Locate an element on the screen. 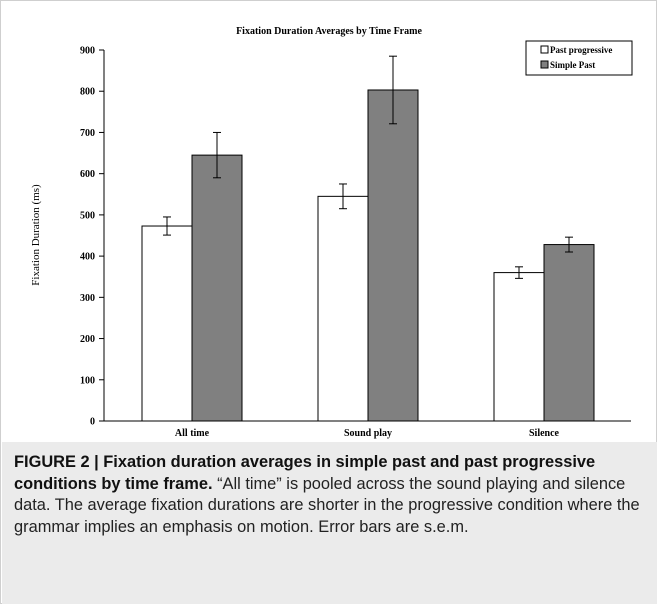  y-tick-label: 500 is located at coordinates (87, 215).